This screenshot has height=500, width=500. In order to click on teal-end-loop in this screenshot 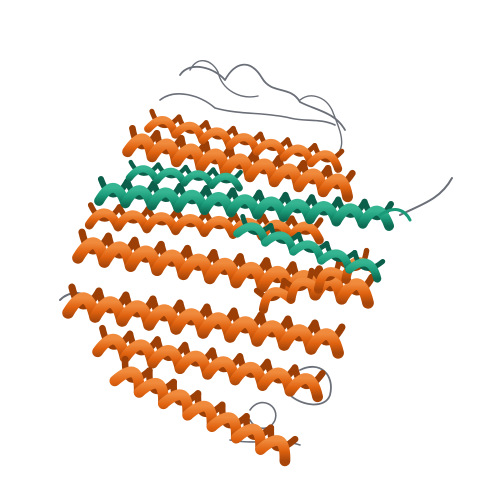, I will do `click(395, 215)`.